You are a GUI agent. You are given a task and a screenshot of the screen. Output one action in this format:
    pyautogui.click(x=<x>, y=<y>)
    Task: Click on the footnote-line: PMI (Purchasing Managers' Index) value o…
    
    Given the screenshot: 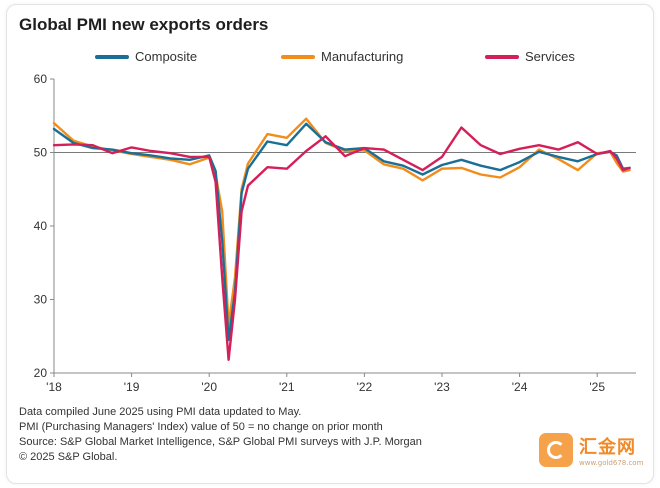 What is the action you would take?
    pyautogui.click(x=201, y=427)
    